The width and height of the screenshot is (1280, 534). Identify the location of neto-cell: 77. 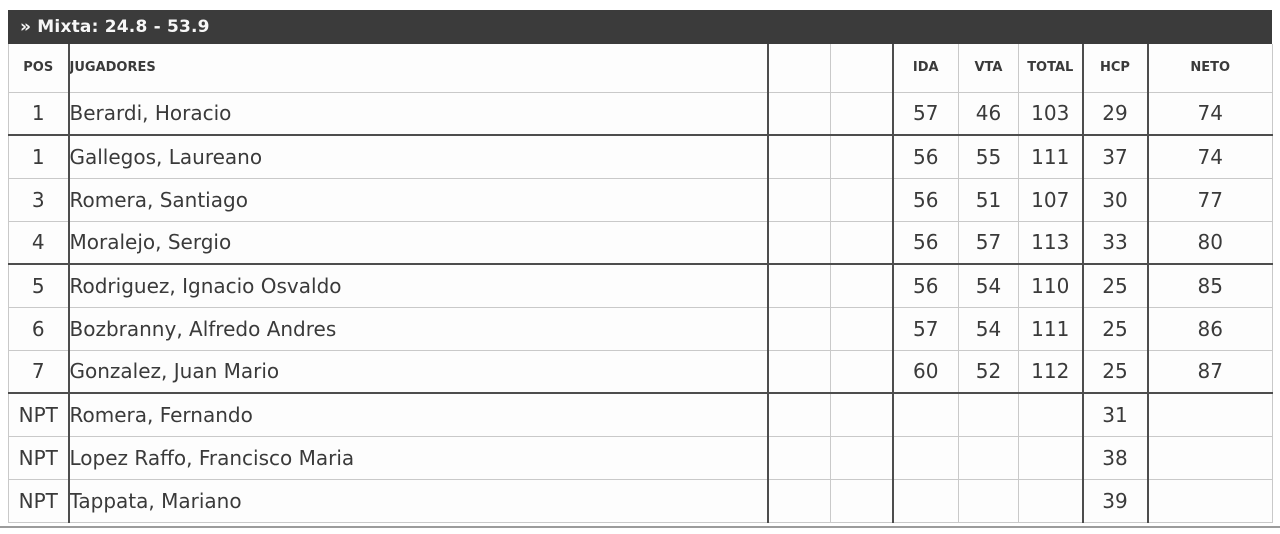
(1210, 200).